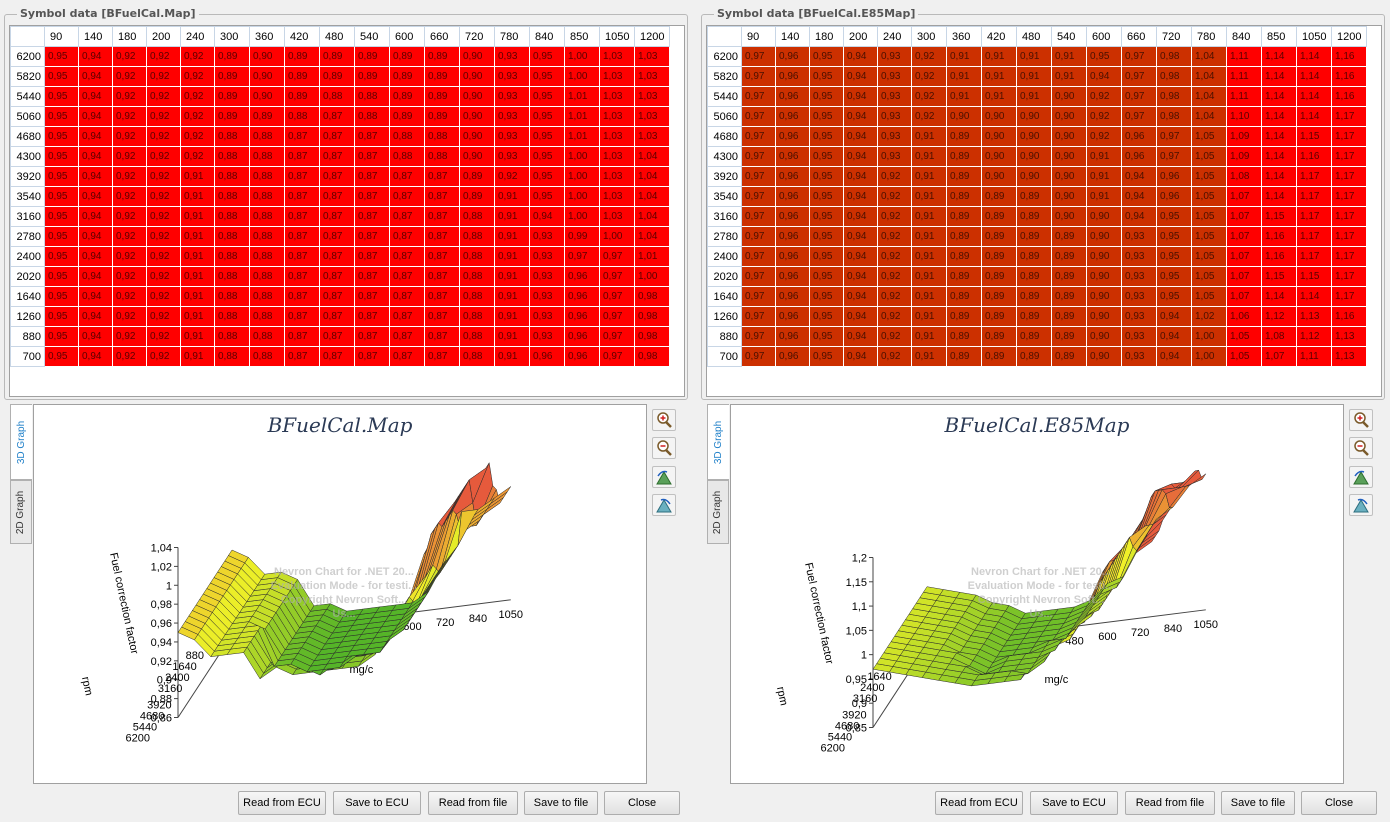 This screenshot has width=1390, height=822. I want to click on map-cell: 1,07, so click(1244, 216).